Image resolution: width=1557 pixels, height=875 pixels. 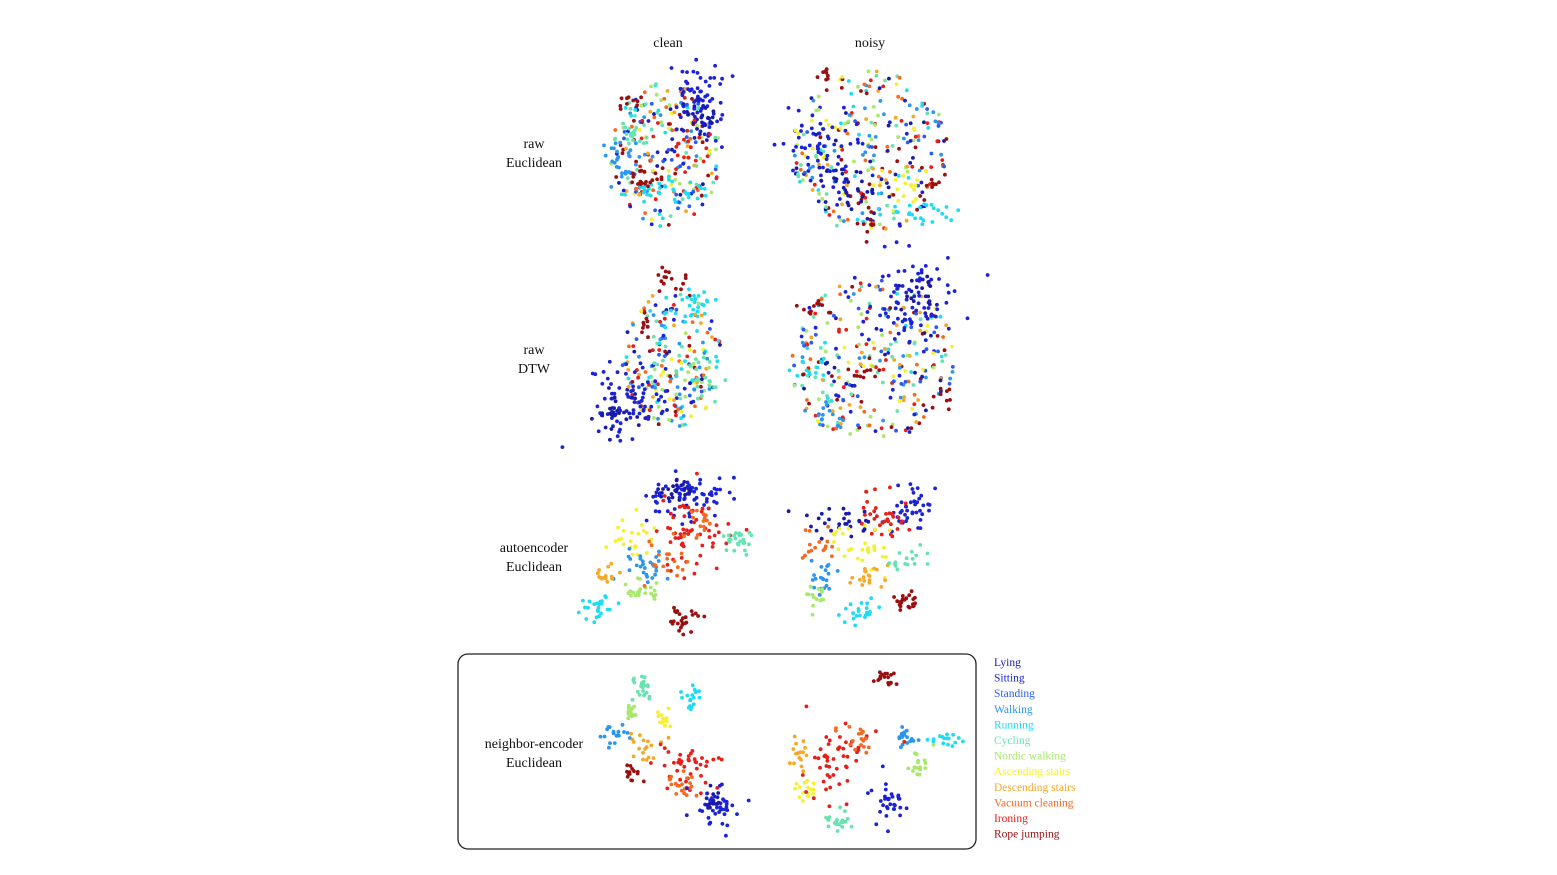 What do you see at coordinates (1027, 835) in the screenshot?
I see `legend-entry: Rope jumping` at bounding box center [1027, 835].